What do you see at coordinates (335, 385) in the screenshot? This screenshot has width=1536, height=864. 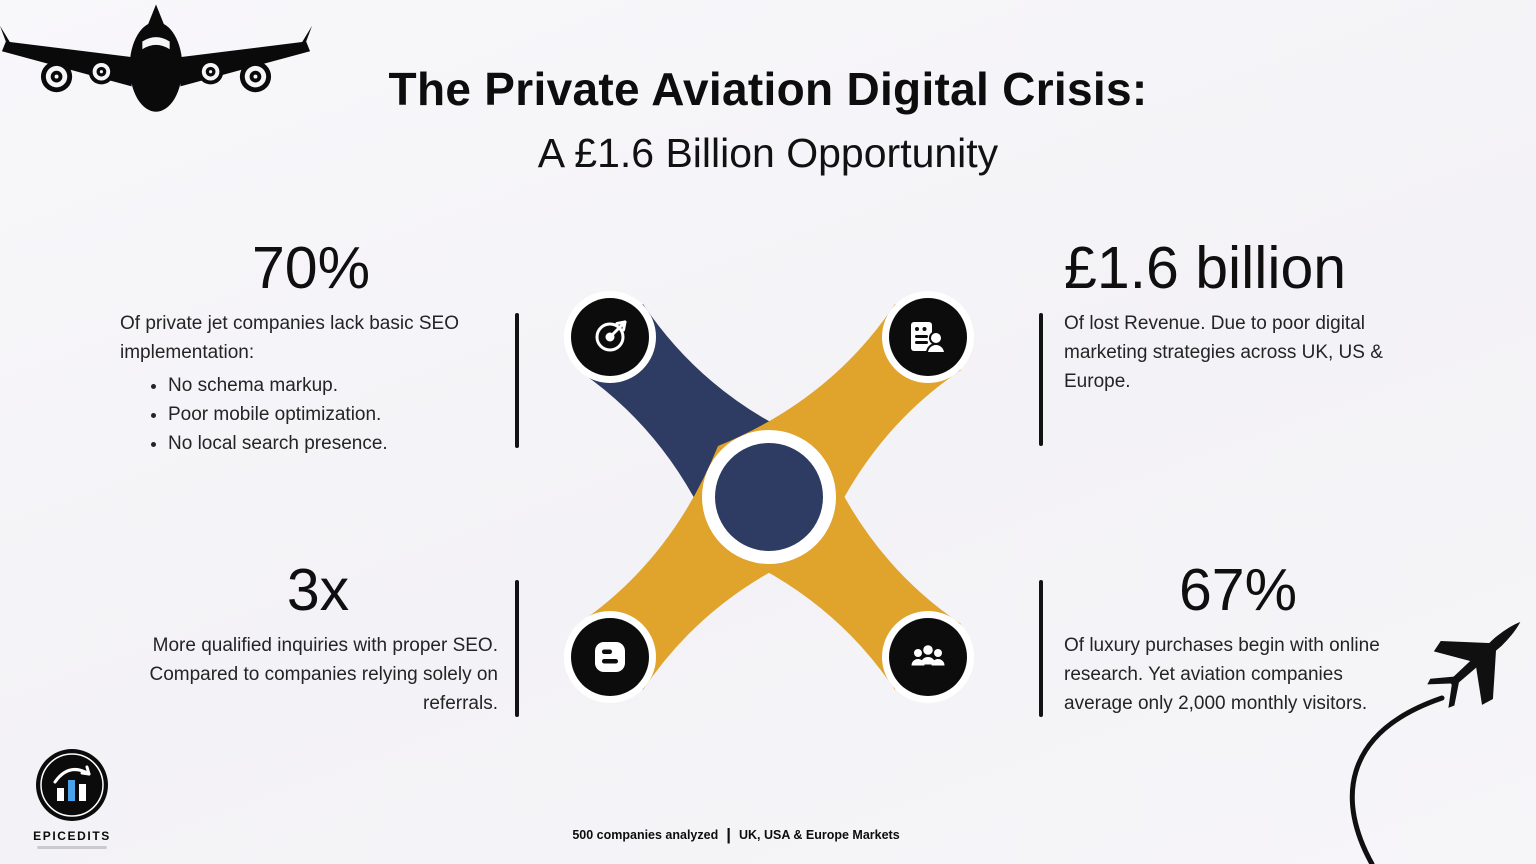 I see `stat-bullet: No schema markup.` at bounding box center [335, 385].